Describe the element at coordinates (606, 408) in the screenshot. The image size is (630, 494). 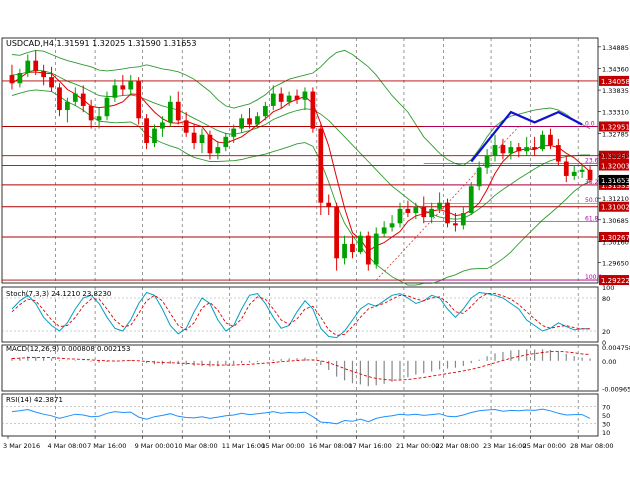
I see `rsi-tick-label: 70` at that location.